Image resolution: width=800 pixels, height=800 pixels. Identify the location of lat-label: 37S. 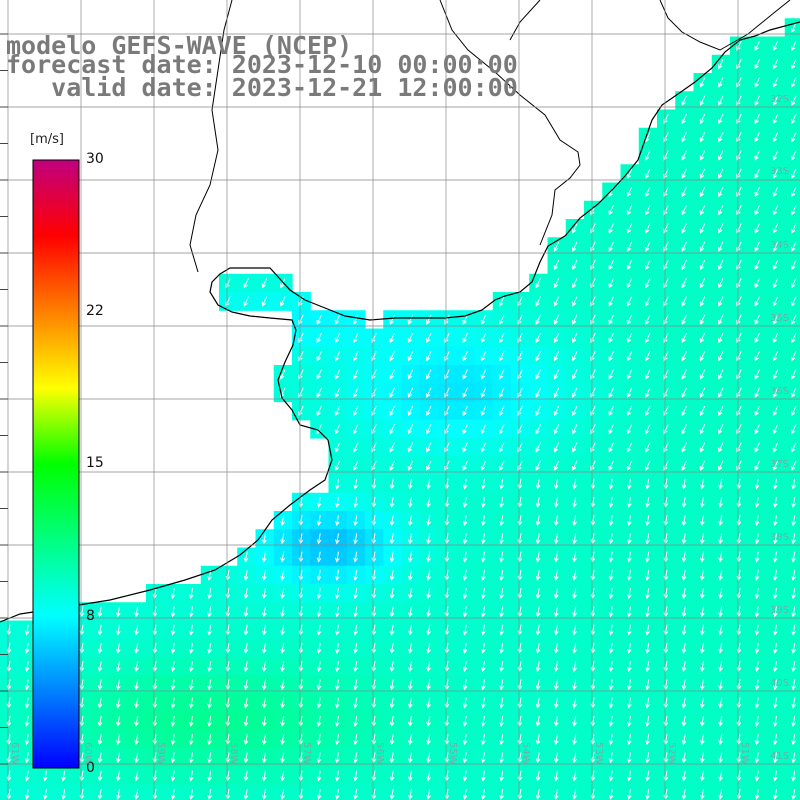
(780, 464).